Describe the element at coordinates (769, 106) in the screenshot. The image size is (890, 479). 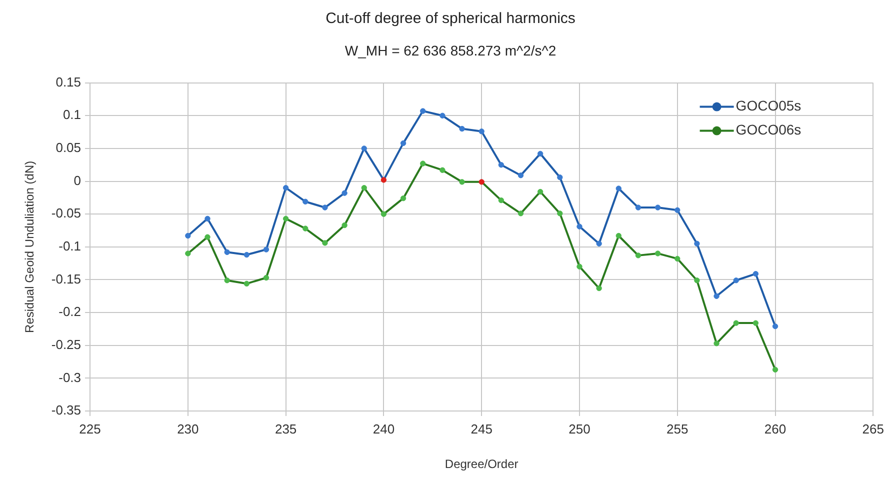
I see `legend-label: GOCO05s` at that location.